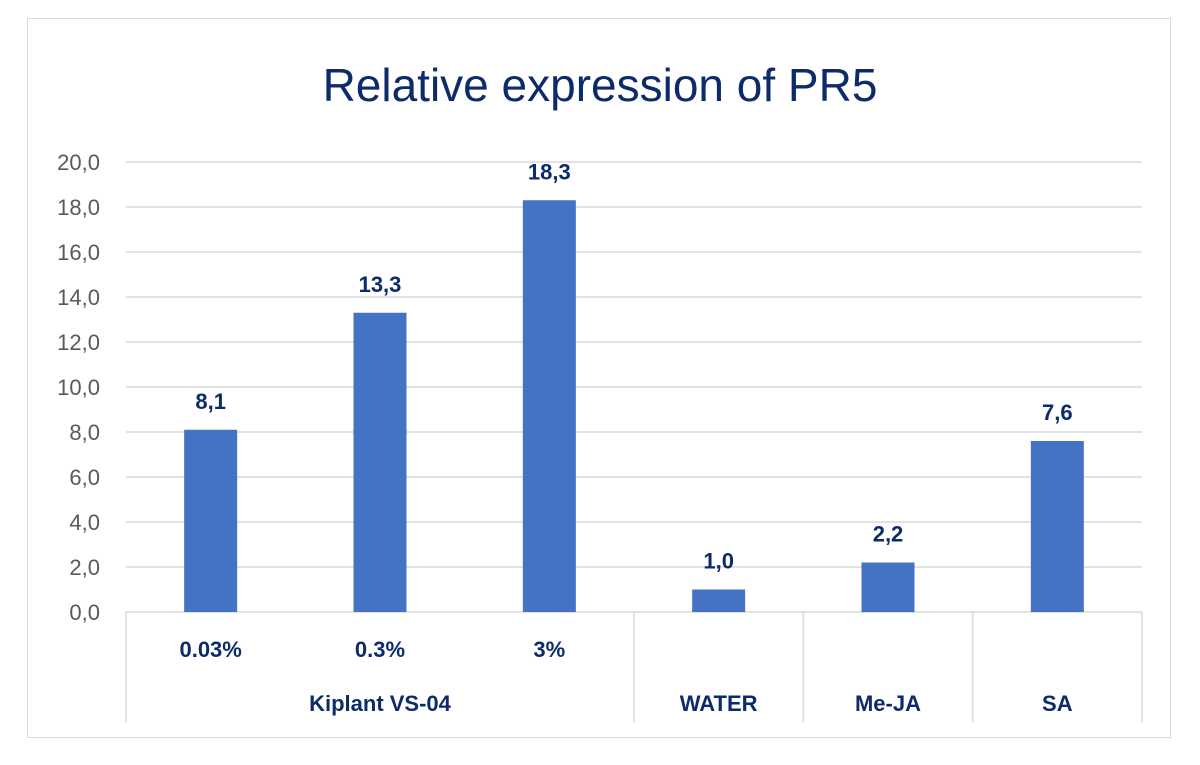  Describe the element at coordinates (78, 252) in the screenshot. I see `y-tick-label: 16,0` at that location.